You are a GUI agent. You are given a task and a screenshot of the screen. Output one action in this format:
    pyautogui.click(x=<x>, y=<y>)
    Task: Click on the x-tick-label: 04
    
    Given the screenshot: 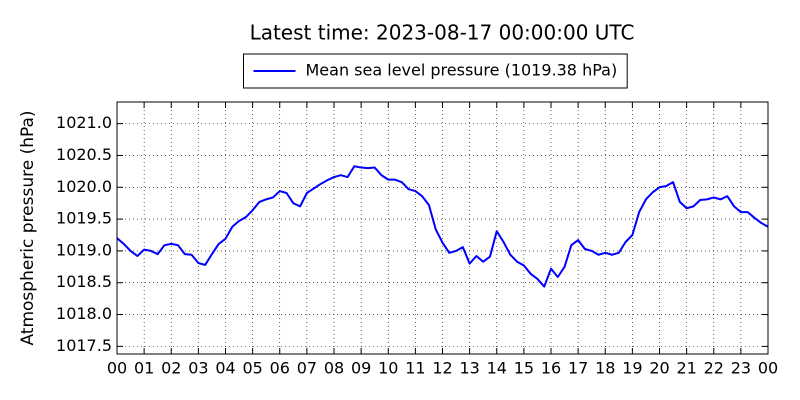 What is the action you would take?
    pyautogui.click(x=225, y=368)
    